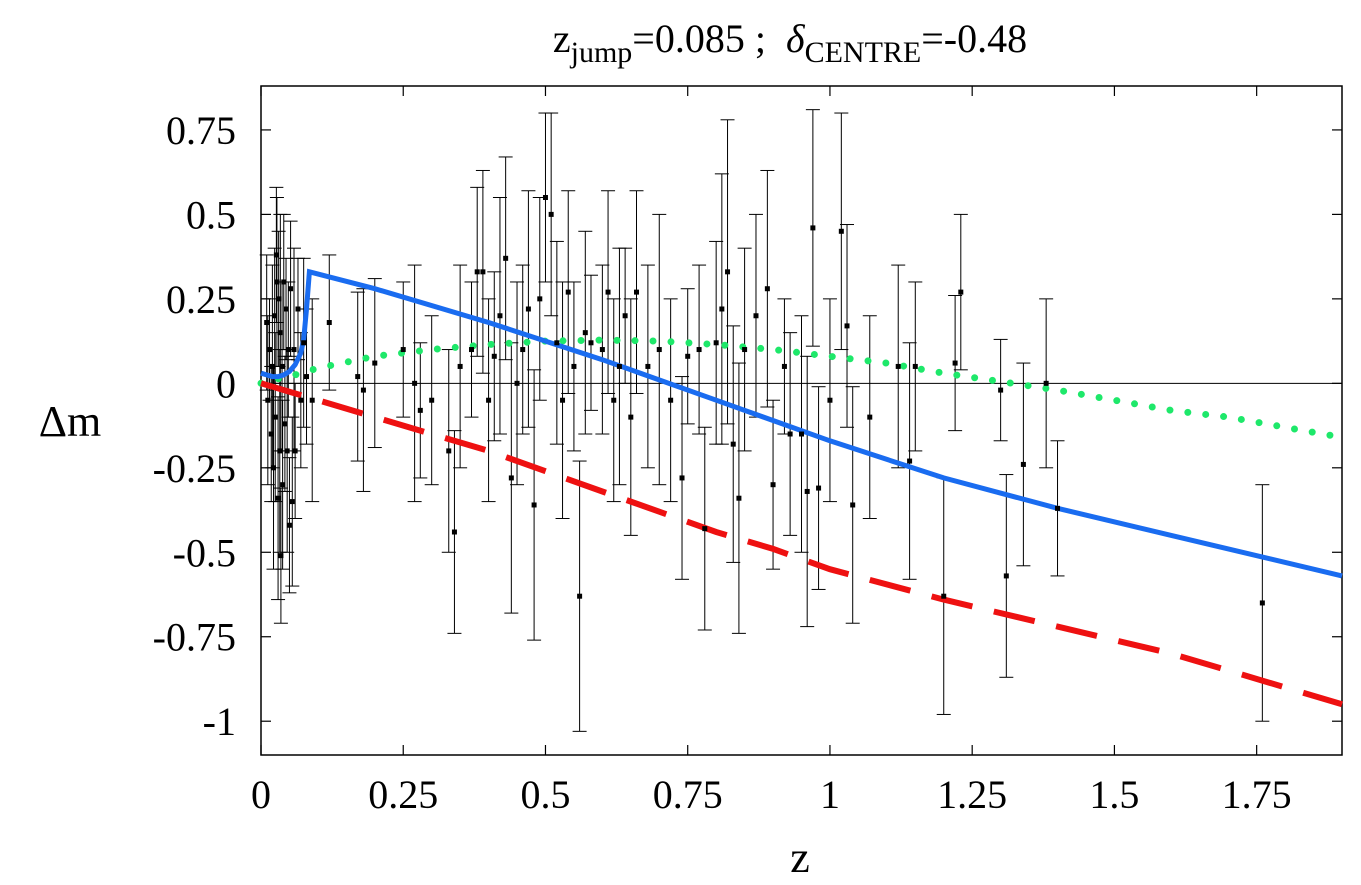 This screenshot has height=885, width=1361. What do you see at coordinates (800, 857) in the screenshot?
I see `x-axis-title: z` at bounding box center [800, 857].